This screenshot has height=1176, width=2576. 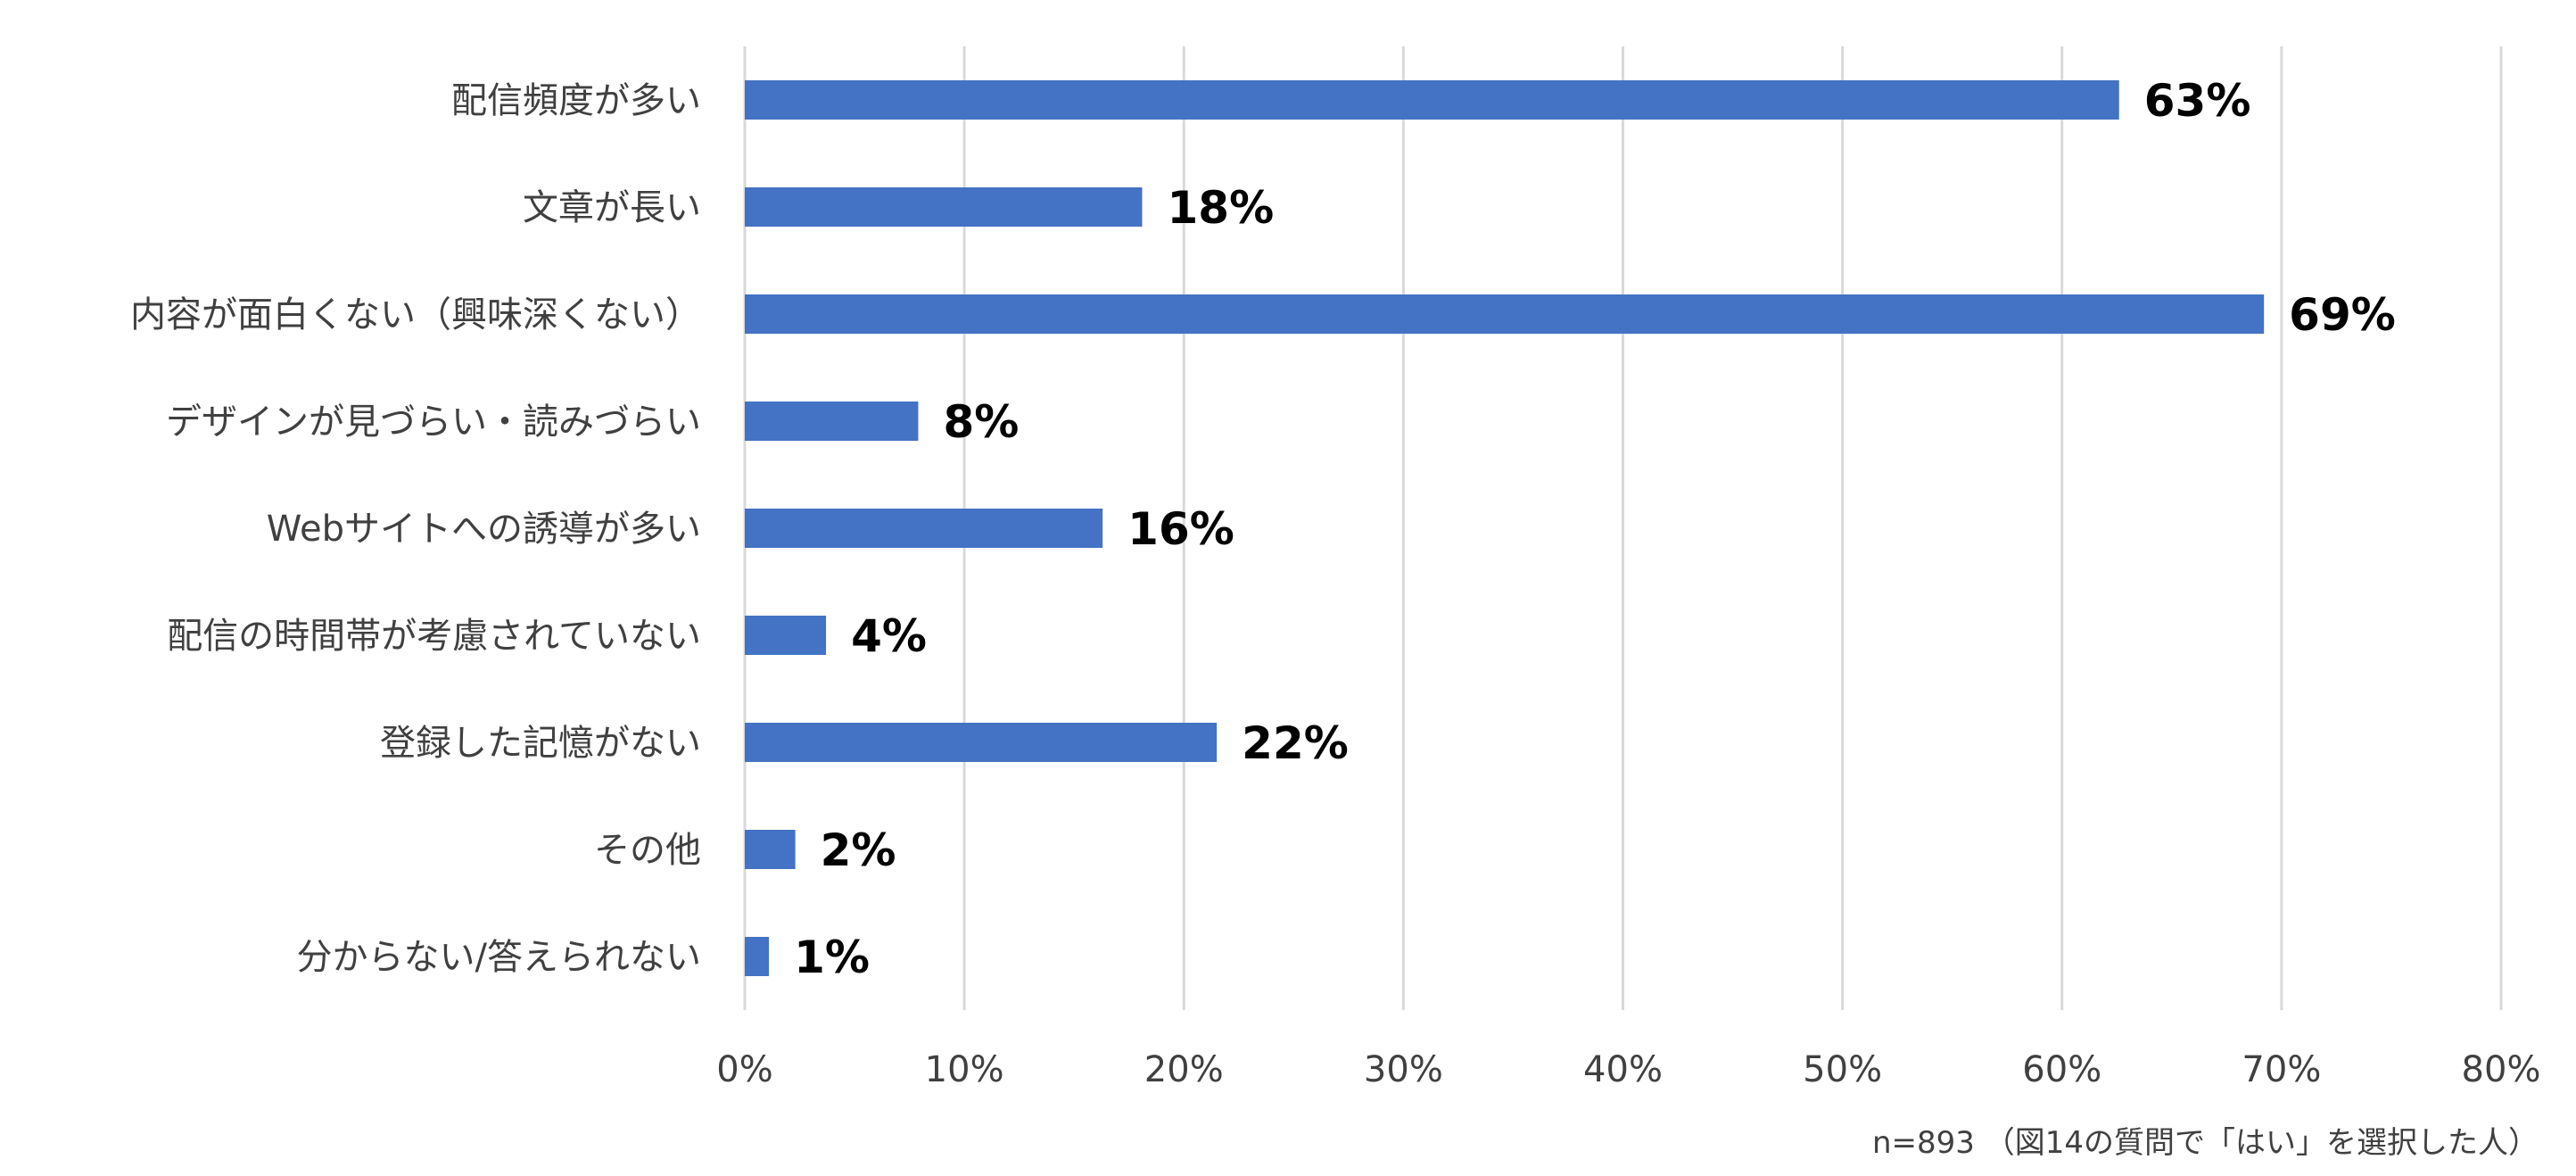 I want to click on data-label-7: 2%, so click(x=859, y=850).